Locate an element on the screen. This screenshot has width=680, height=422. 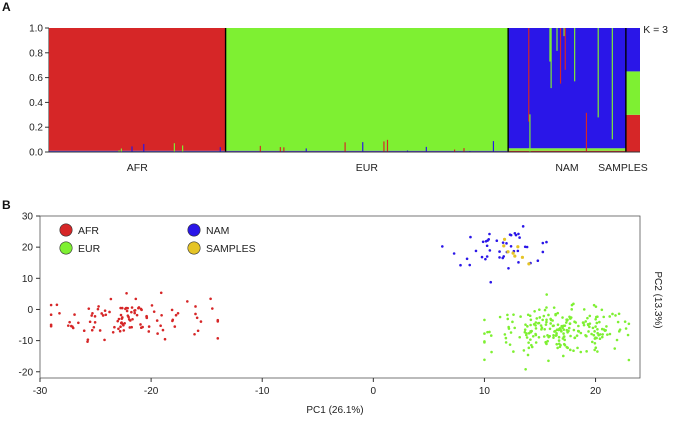
pca-y-tick-label: 0 is located at coordinates (30, 310).